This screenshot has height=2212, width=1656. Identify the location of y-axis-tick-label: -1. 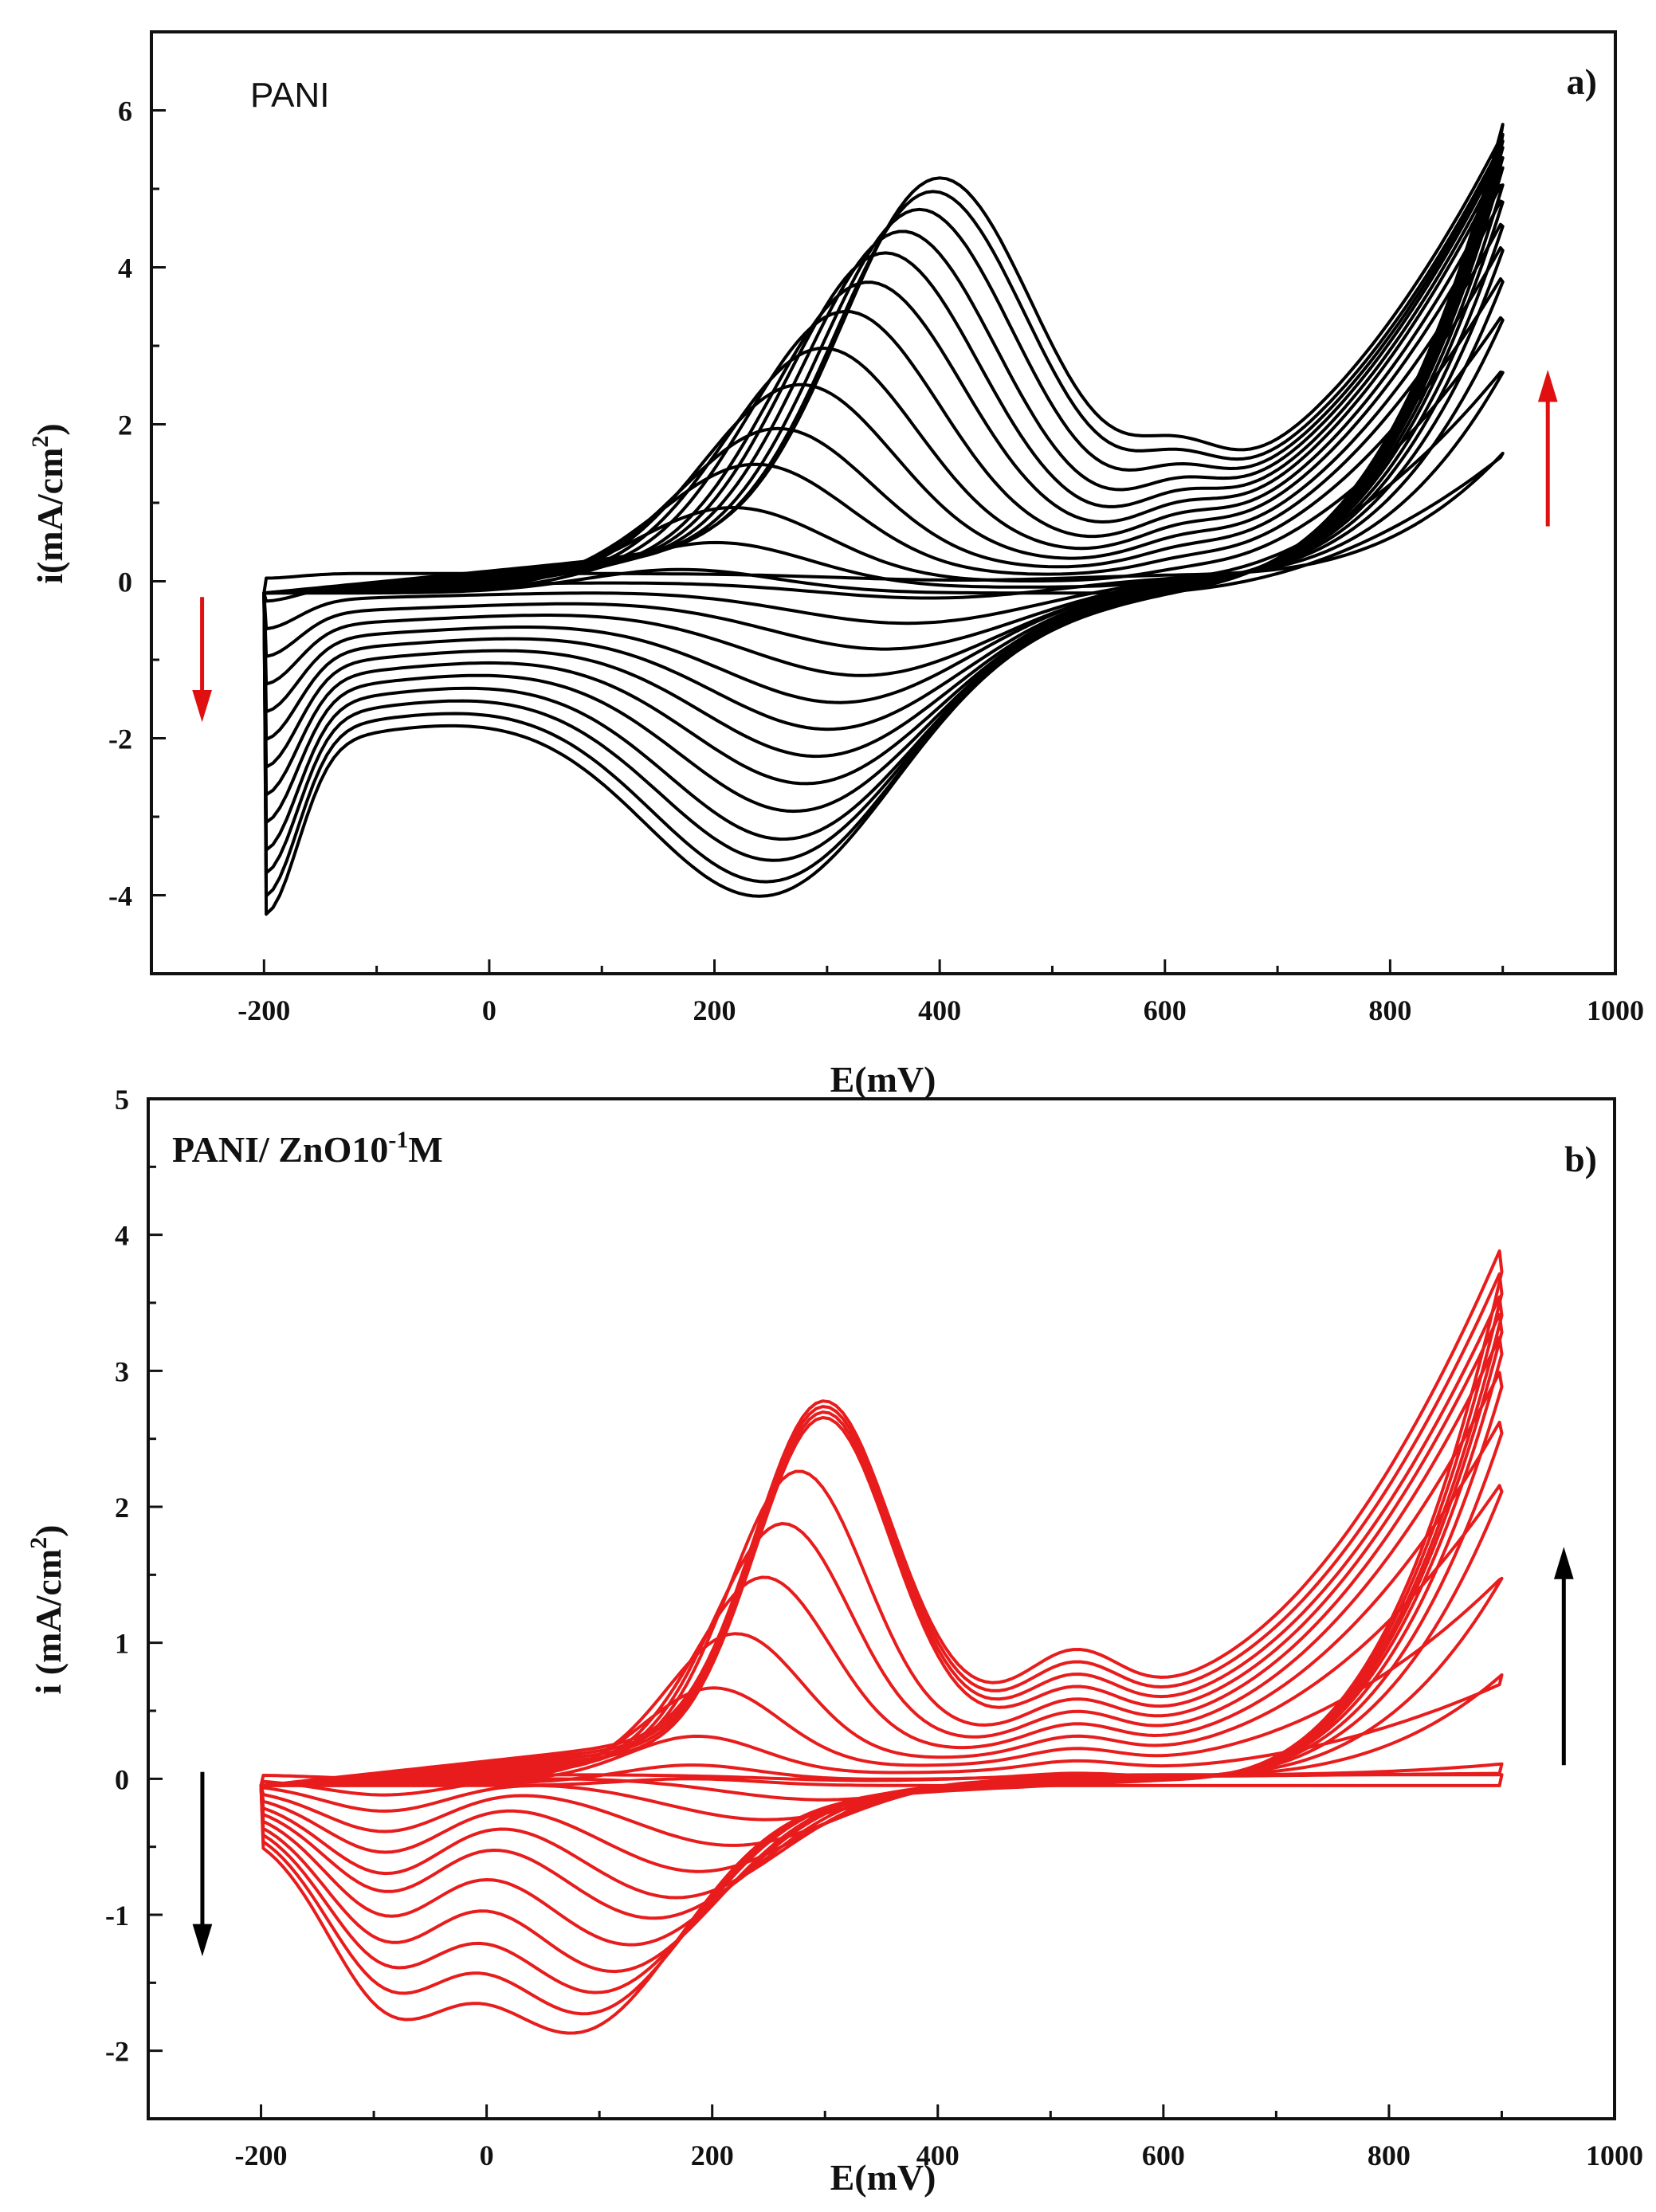
(117, 1916).